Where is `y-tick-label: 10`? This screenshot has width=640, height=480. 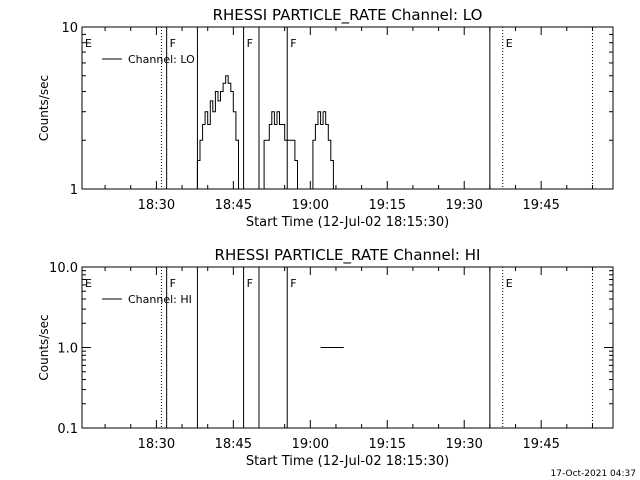
y-tick-label: 10 is located at coordinates (69, 28).